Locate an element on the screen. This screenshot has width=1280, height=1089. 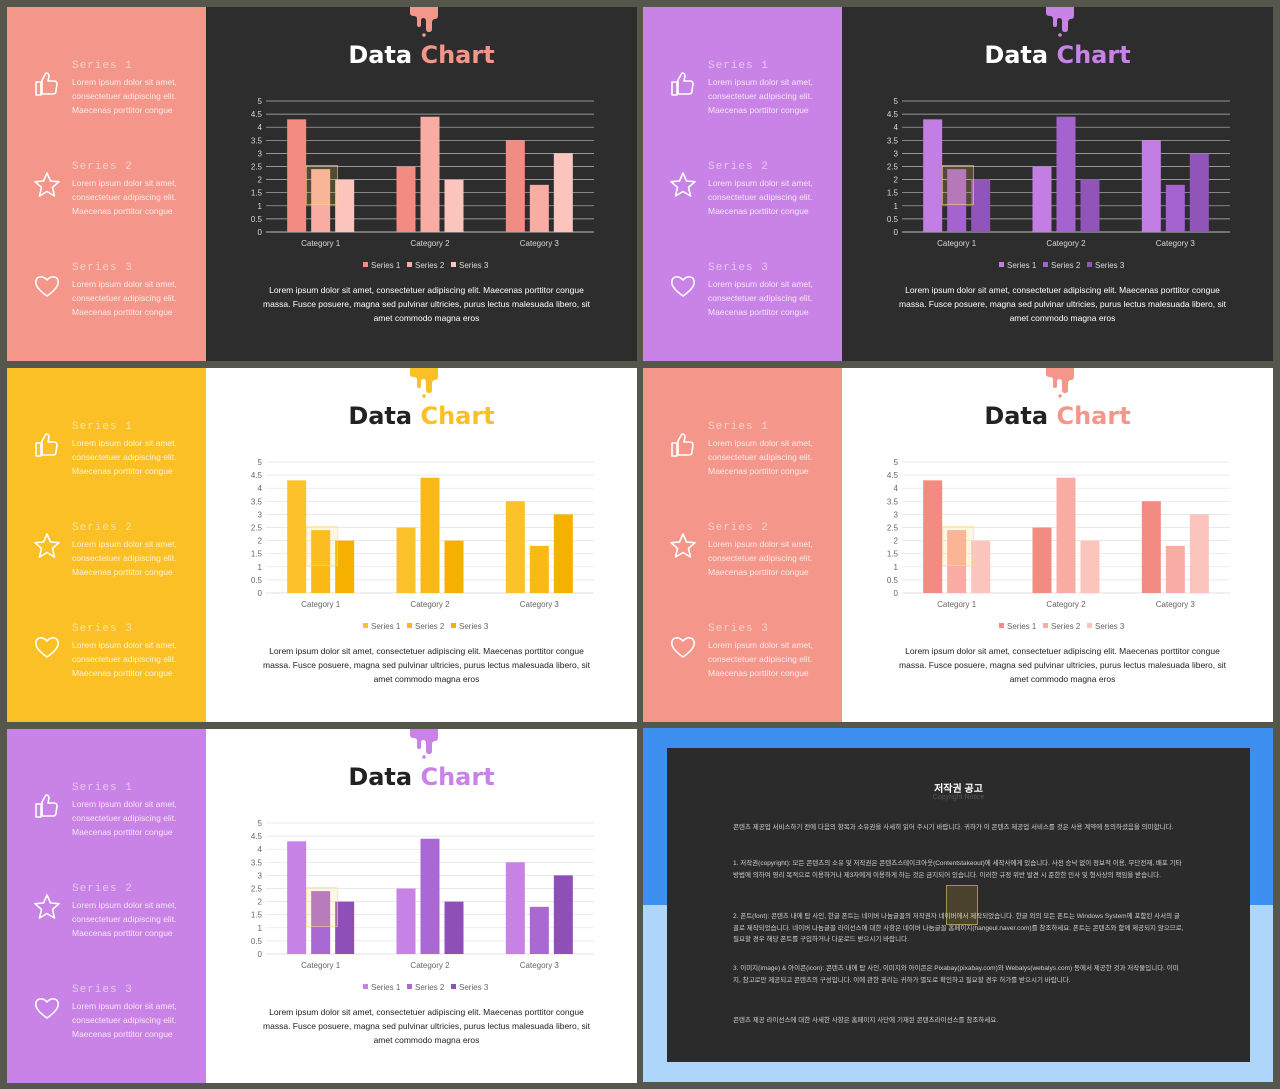
title-word-1: Data is located at coordinates (380, 55).